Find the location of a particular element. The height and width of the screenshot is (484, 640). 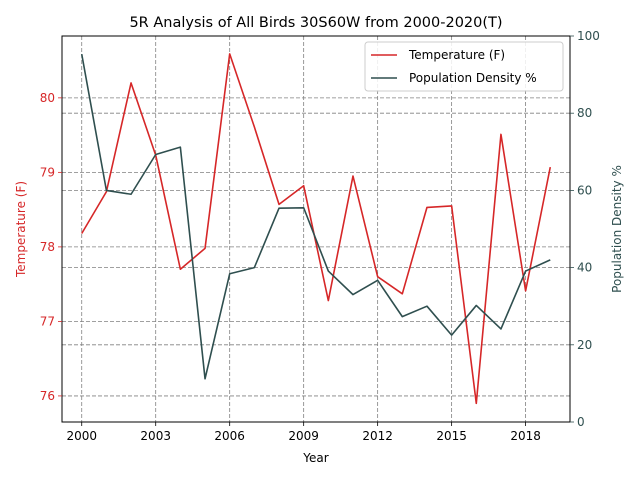

y-right-tick-label: 100 is located at coordinates (588, 36).